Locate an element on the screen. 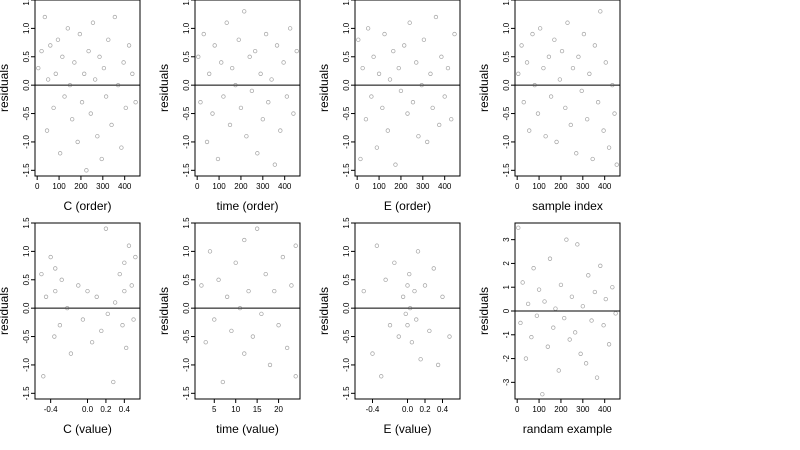  y-tick-label: 1 is located at coordinates (506, 286).